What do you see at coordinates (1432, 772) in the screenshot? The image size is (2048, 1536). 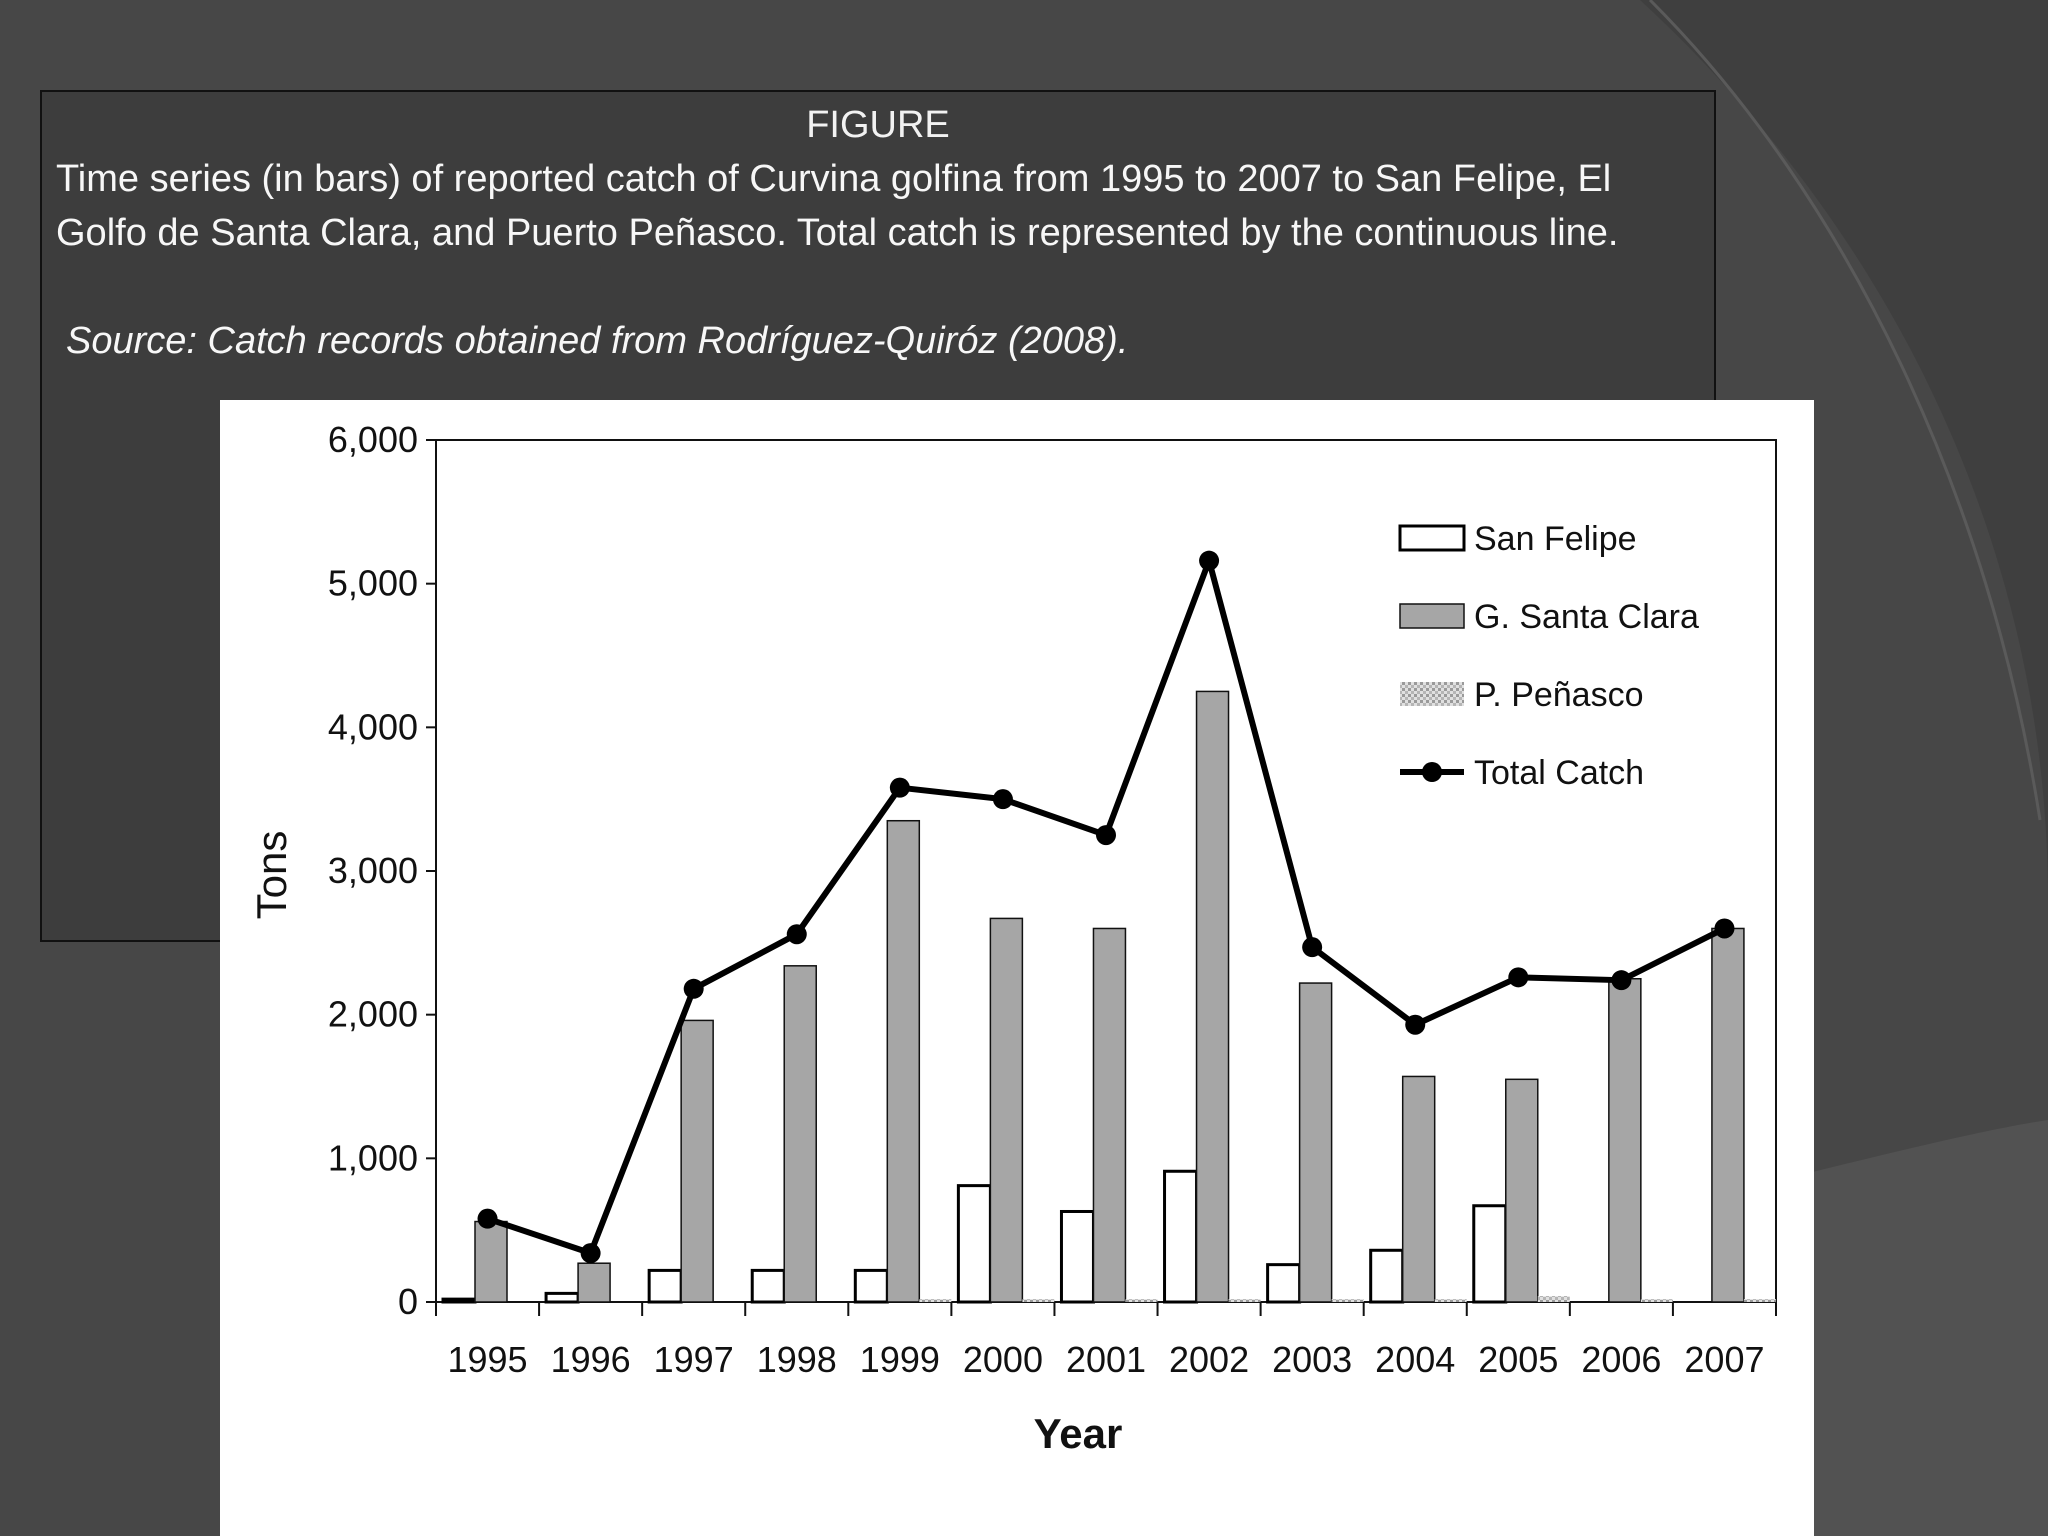 I see `total-catch-legend-marker` at bounding box center [1432, 772].